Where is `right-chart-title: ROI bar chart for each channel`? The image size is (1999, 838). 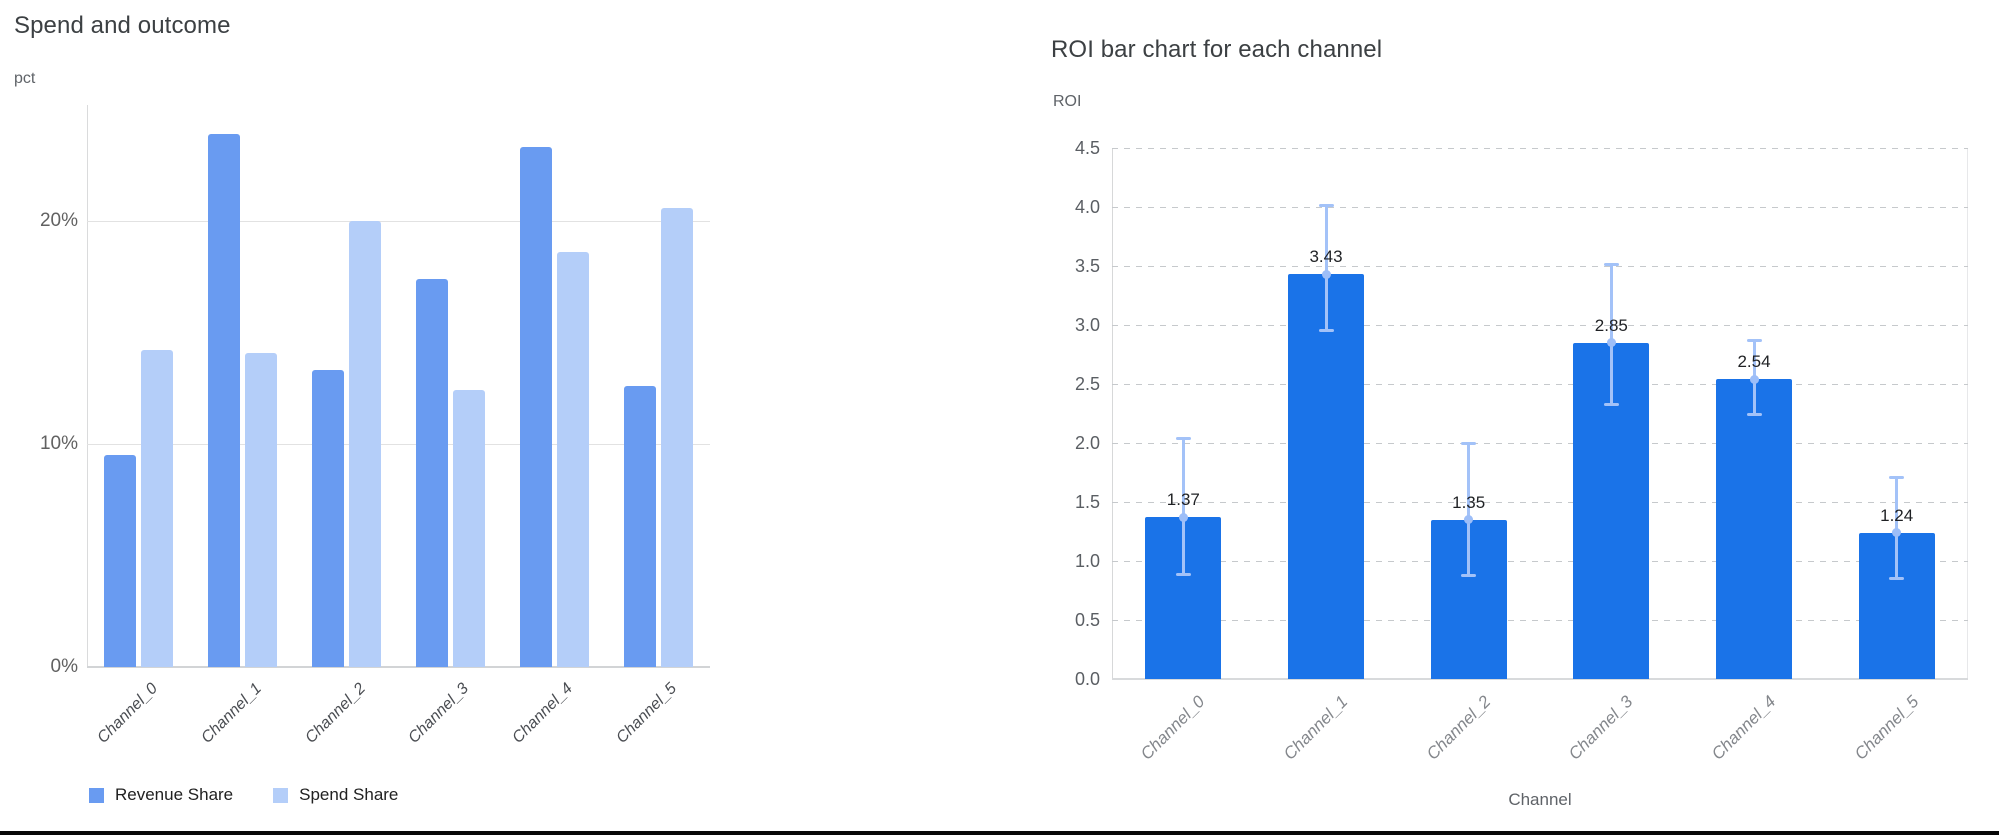
right-chart-title: ROI bar chart for each channel is located at coordinates (1217, 49).